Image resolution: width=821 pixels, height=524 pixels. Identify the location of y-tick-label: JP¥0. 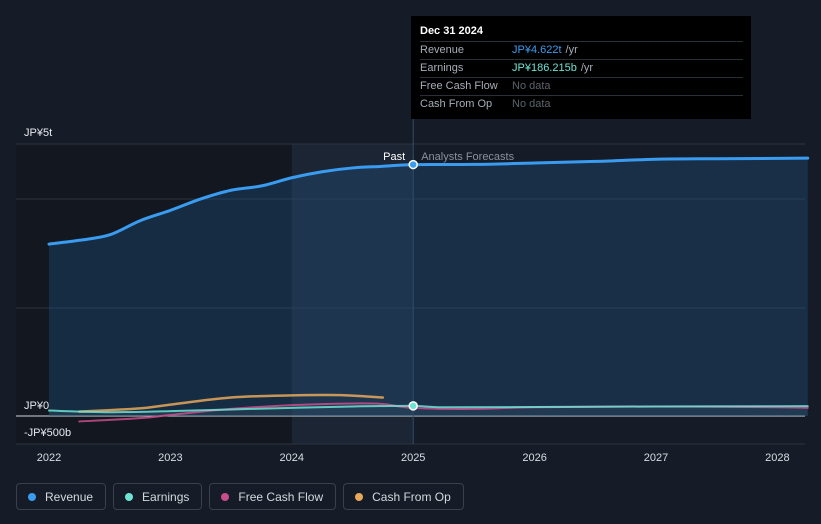
(36, 406).